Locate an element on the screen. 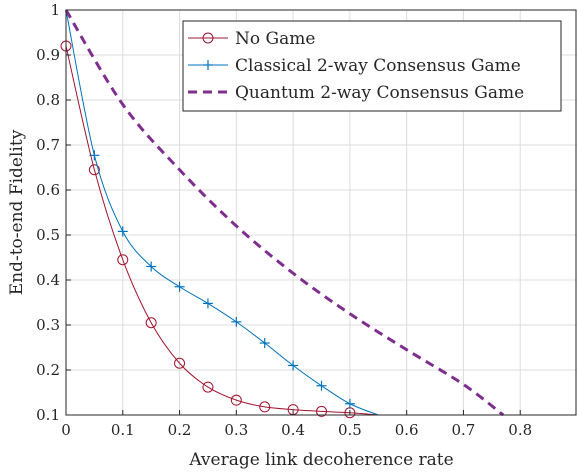  x-tick-label: 0.6 is located at coordinates (407, 430).